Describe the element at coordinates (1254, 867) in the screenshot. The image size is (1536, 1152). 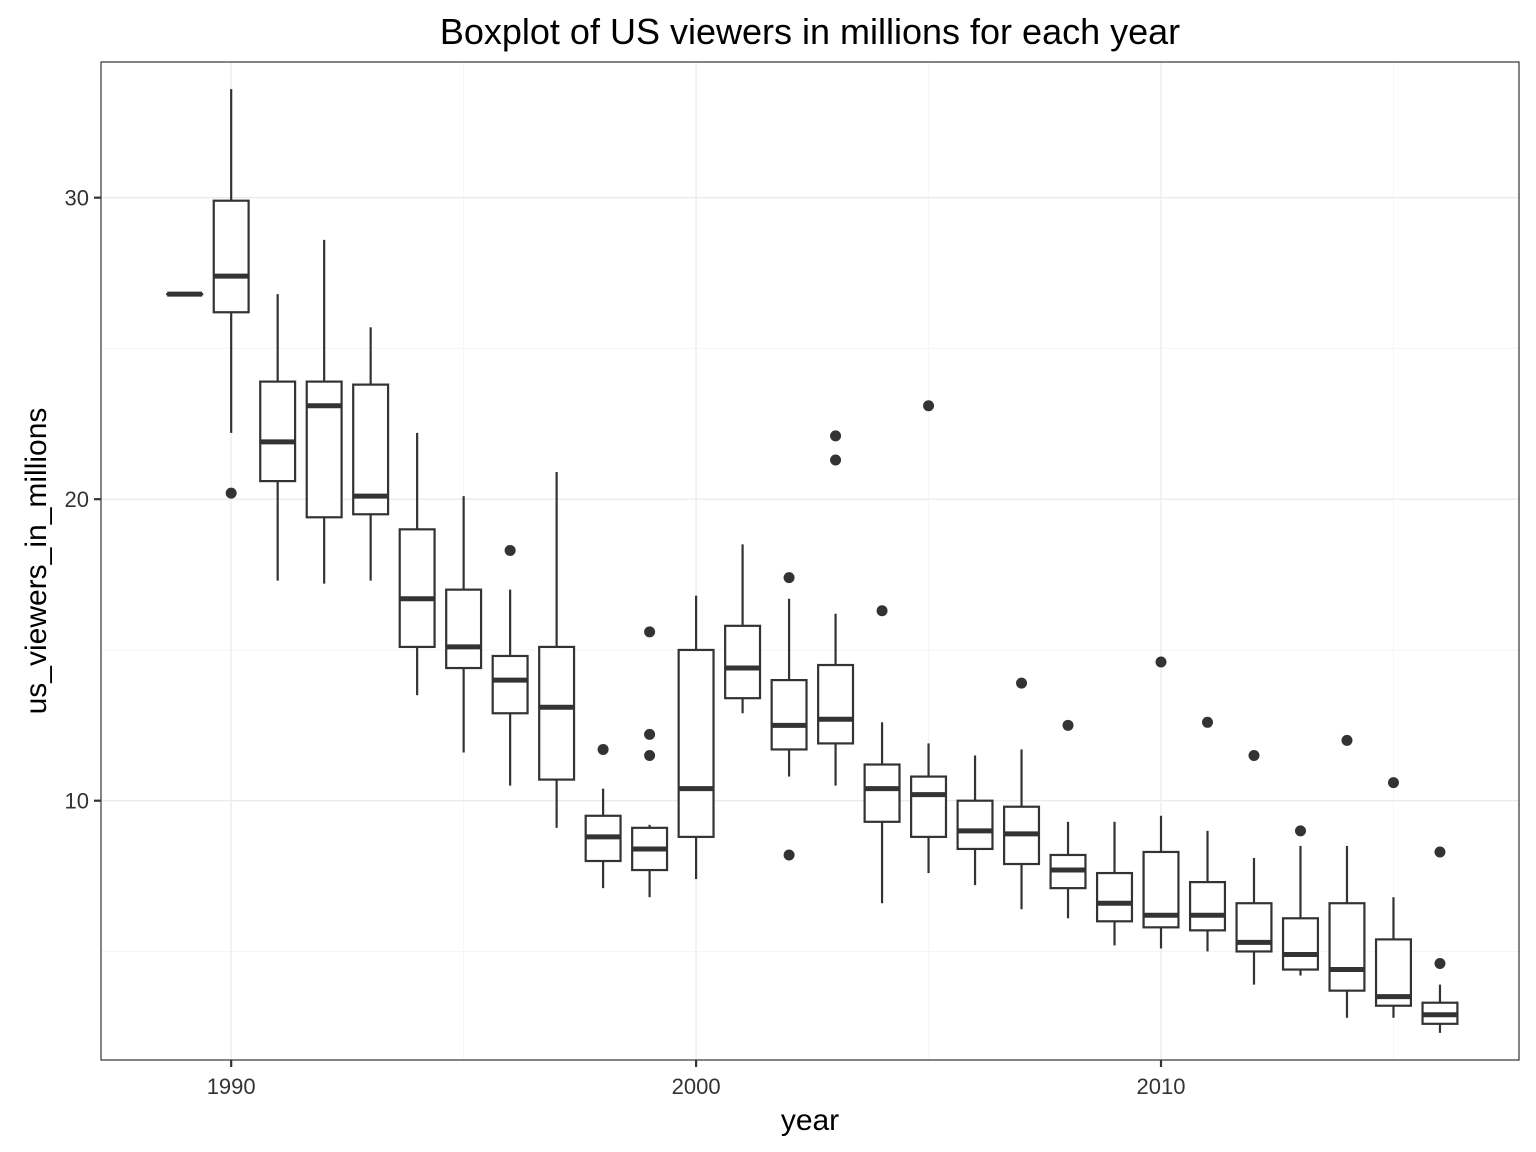
I see `box-2012` at that location.